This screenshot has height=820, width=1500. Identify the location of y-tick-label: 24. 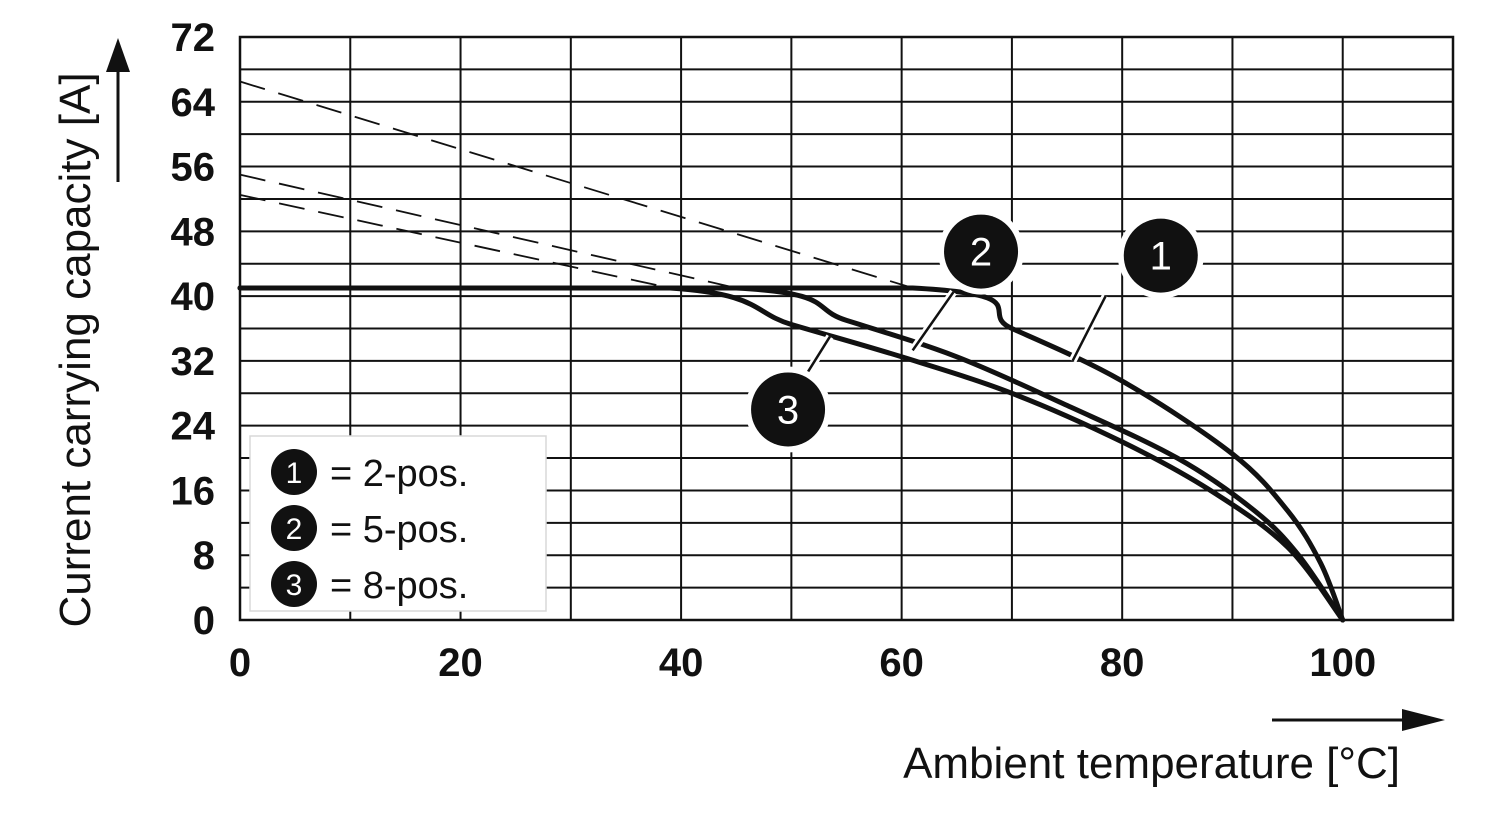
(193, 427).